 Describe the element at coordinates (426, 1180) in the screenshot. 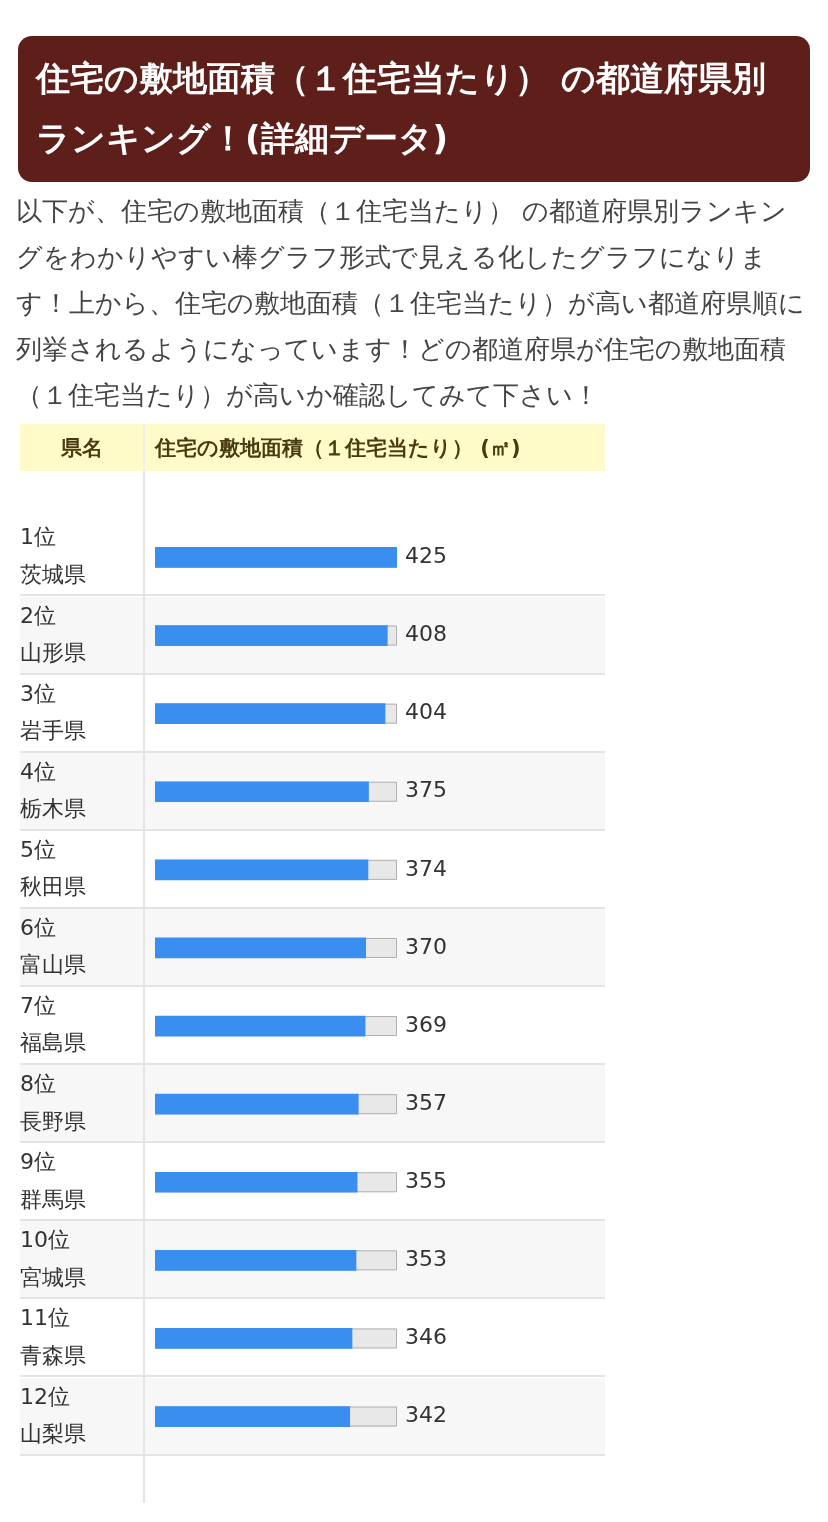

I see `data-label: 355` at that location.